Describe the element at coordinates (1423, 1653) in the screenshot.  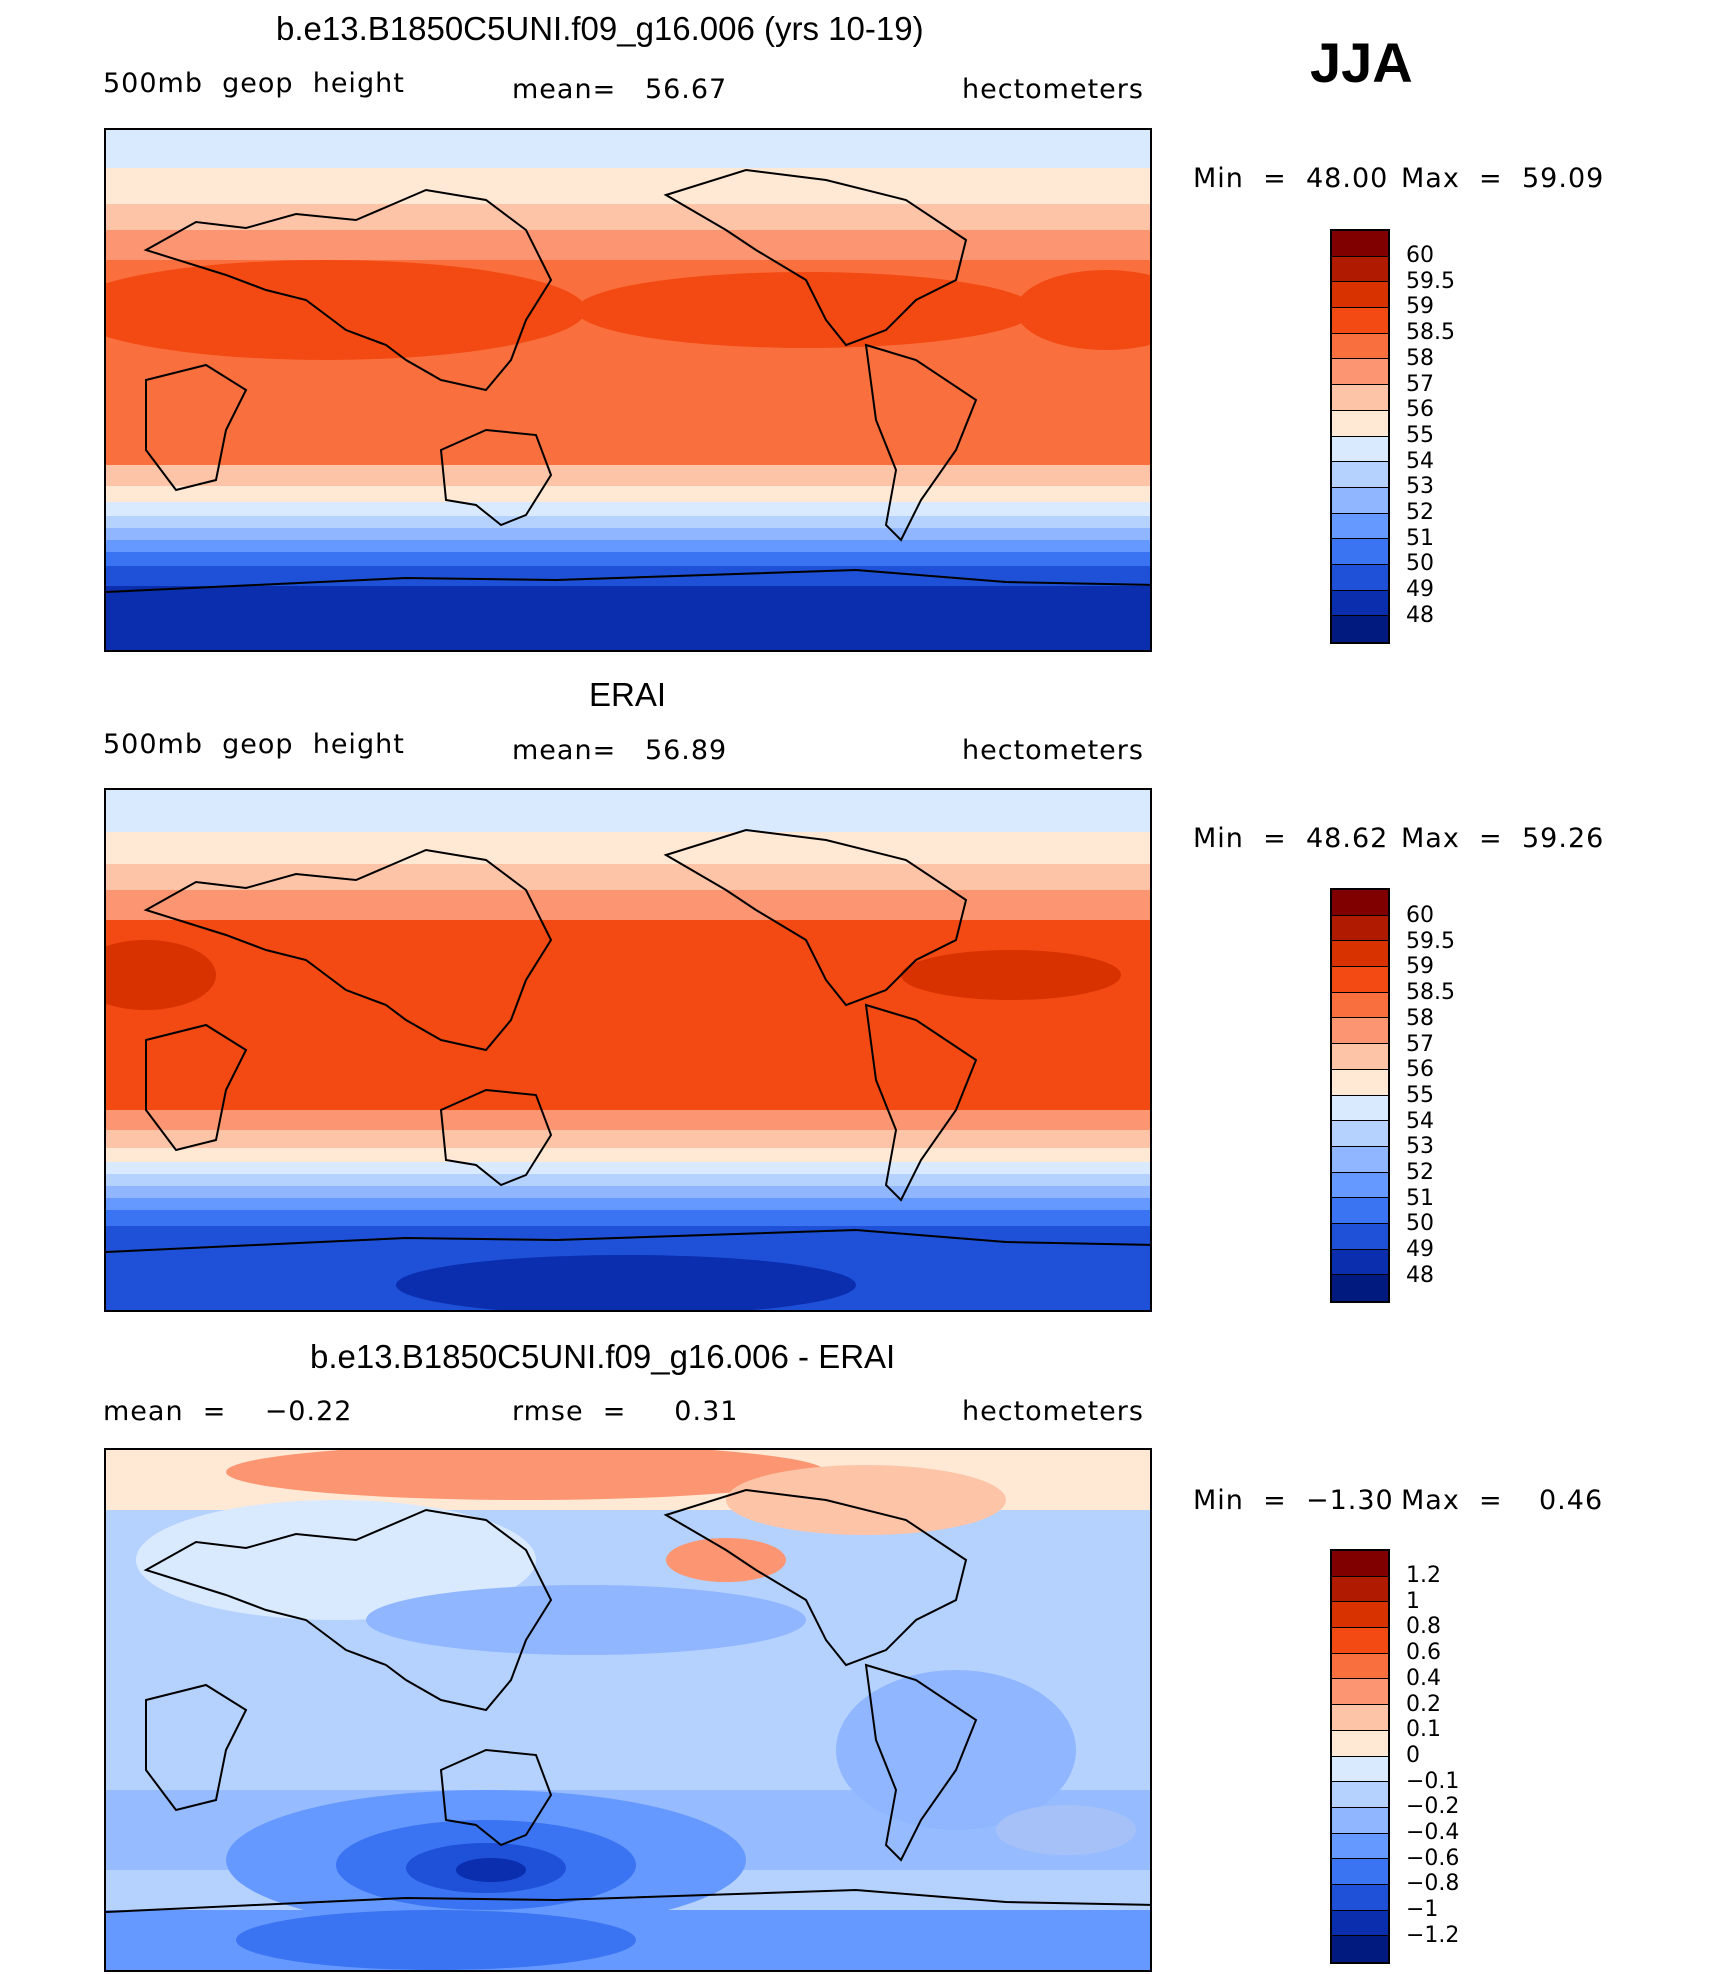
I see `colorbar-tick-label: 0.6` at that location.